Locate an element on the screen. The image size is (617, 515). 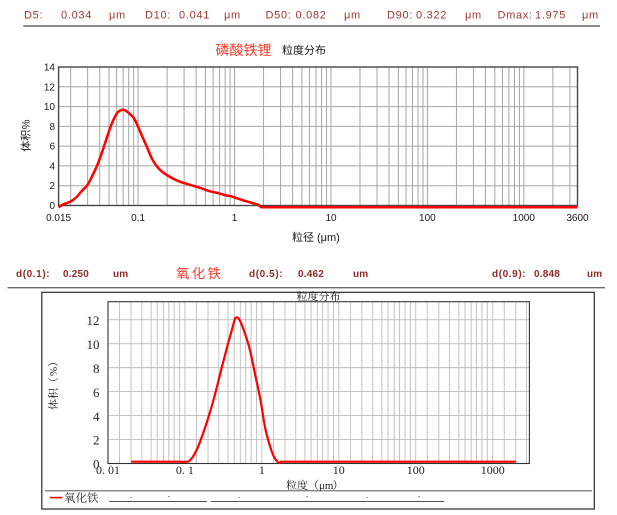
svg-text: D5: is located at coordinates (33, 16).